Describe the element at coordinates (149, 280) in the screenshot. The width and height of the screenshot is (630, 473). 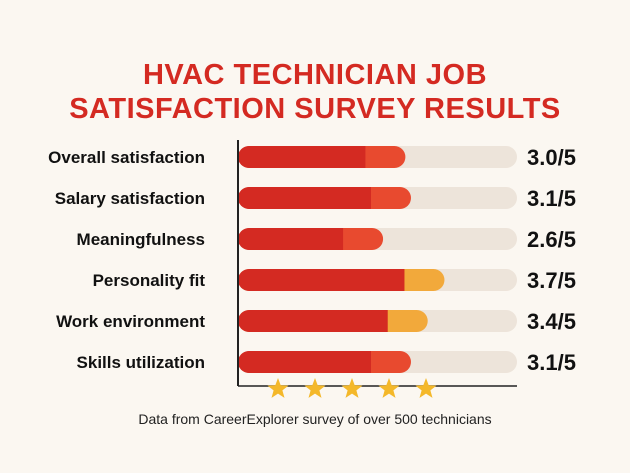
I see `category-label: Personality fit` at that location.